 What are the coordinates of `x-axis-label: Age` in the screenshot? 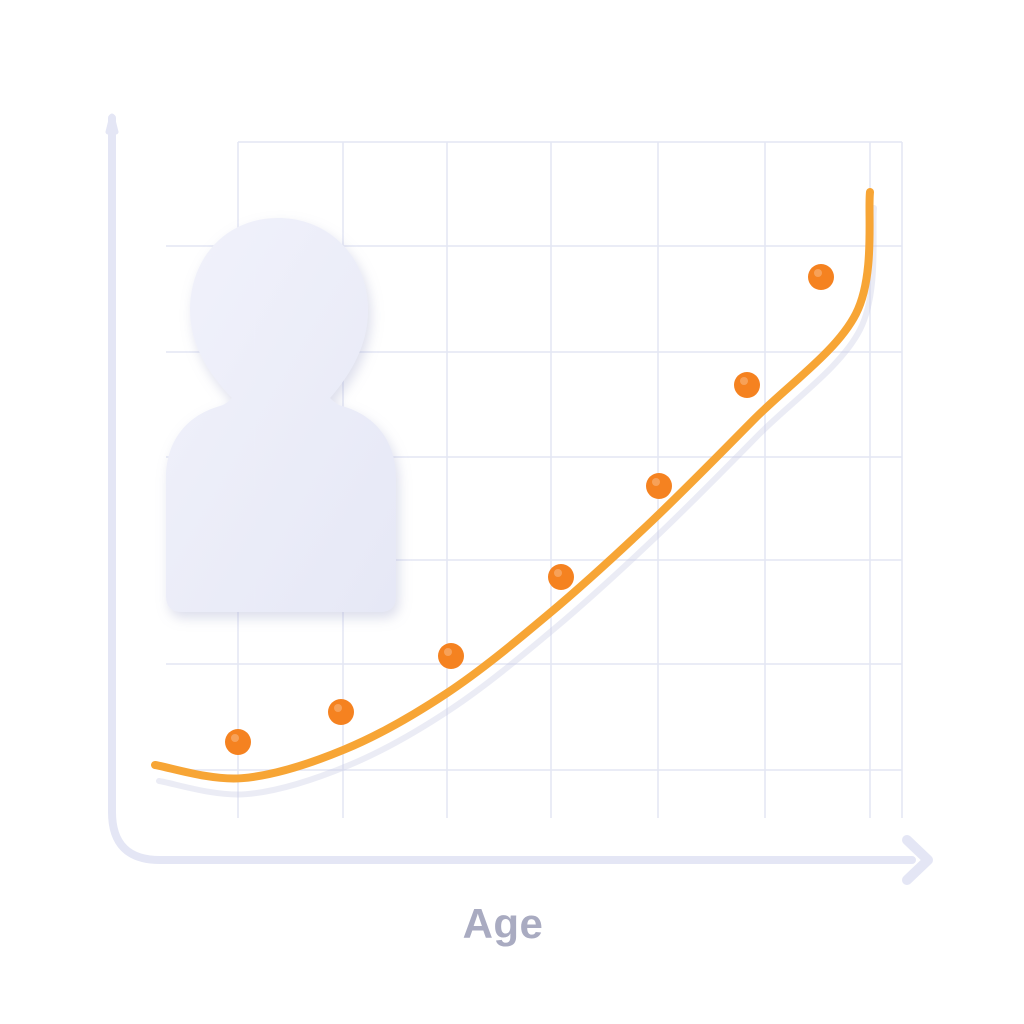 It's located at (503, 923).